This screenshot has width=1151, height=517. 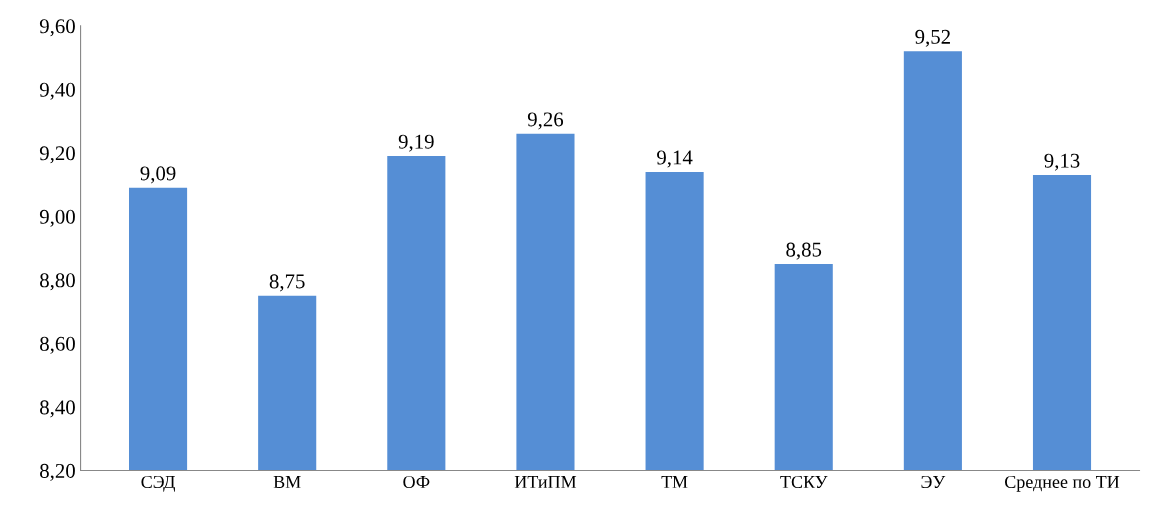 What do you see at coordinates (57, 91) in the screenshot?
I see `y-tick-label: 9,40` at bounding box center [57, 91].